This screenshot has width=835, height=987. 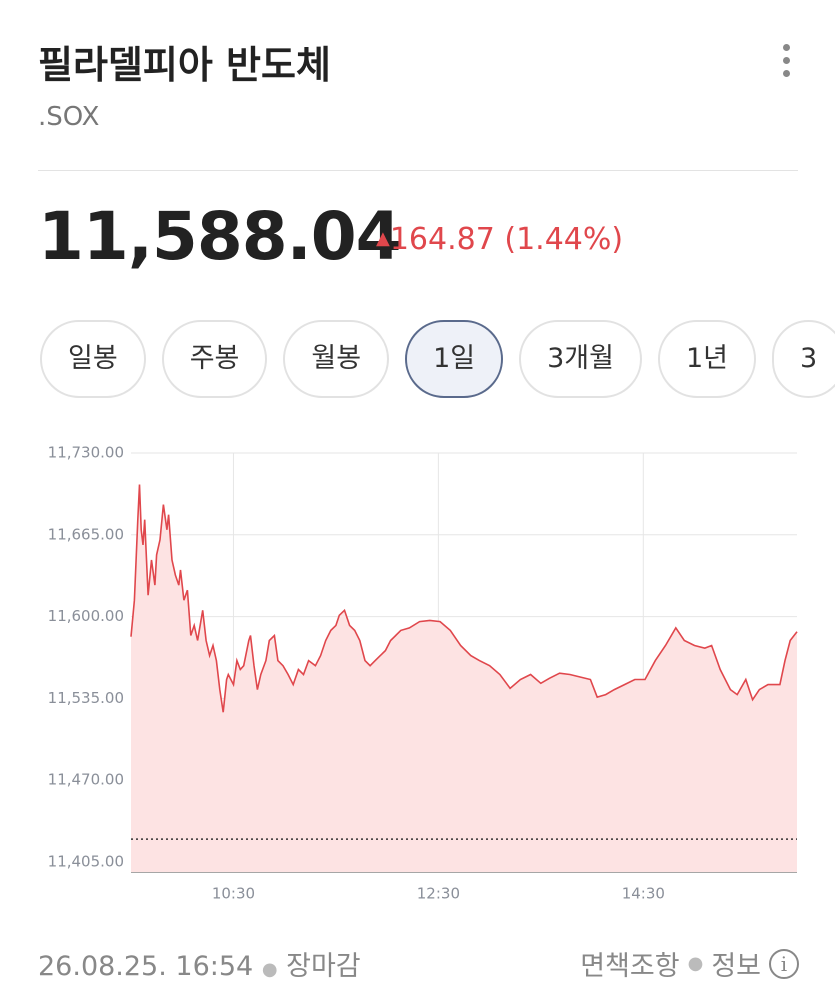 I want to click on x-tick-label: 14:30, so click(x=643, y=894).